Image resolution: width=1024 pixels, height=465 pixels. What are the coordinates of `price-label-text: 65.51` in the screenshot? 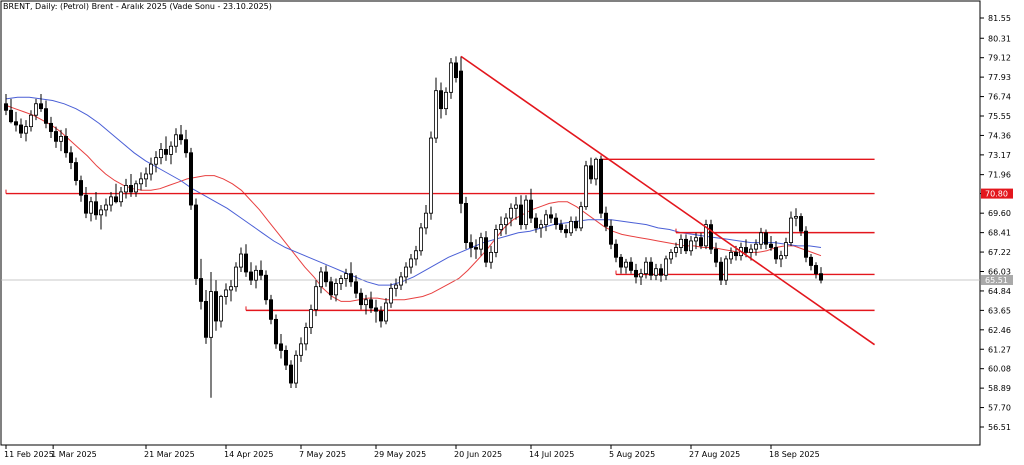 It's located at (996, 280).